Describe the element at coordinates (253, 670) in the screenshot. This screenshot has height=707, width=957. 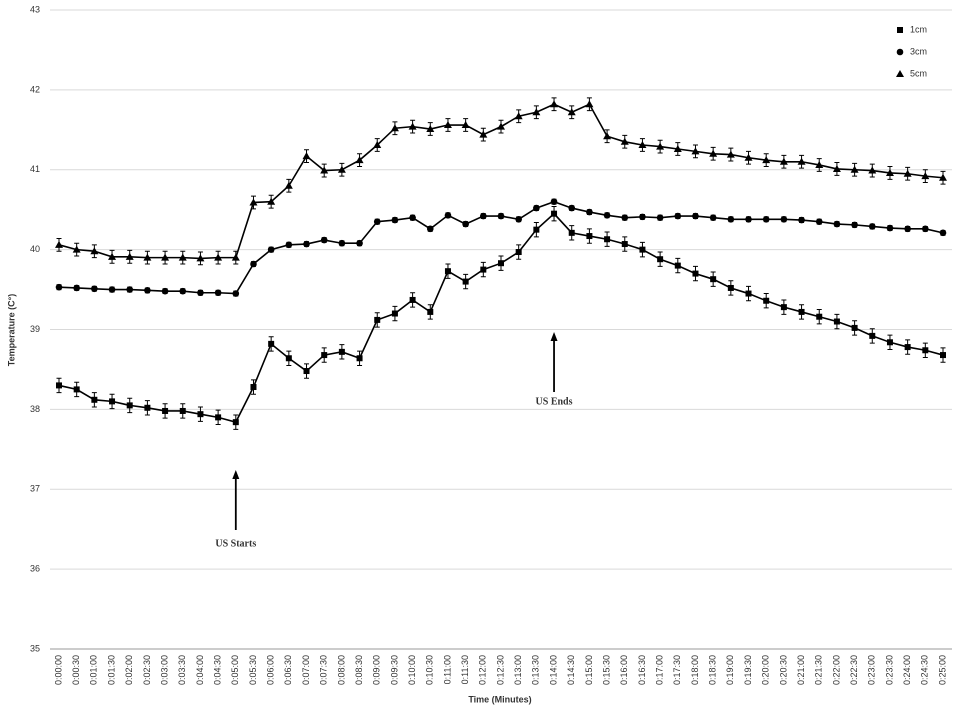
I see `x-tick-label: 0:05:30` at that location.